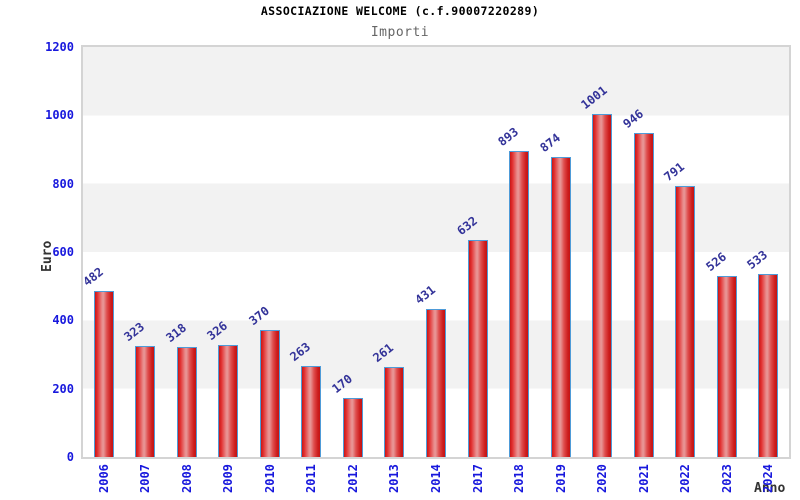 Image resolution: width=800 pixels, height=500 pixels. What do you see at coordinates (477, 348) in the screenshot?
I see `bar-2017` at bounding box center [477, 348].